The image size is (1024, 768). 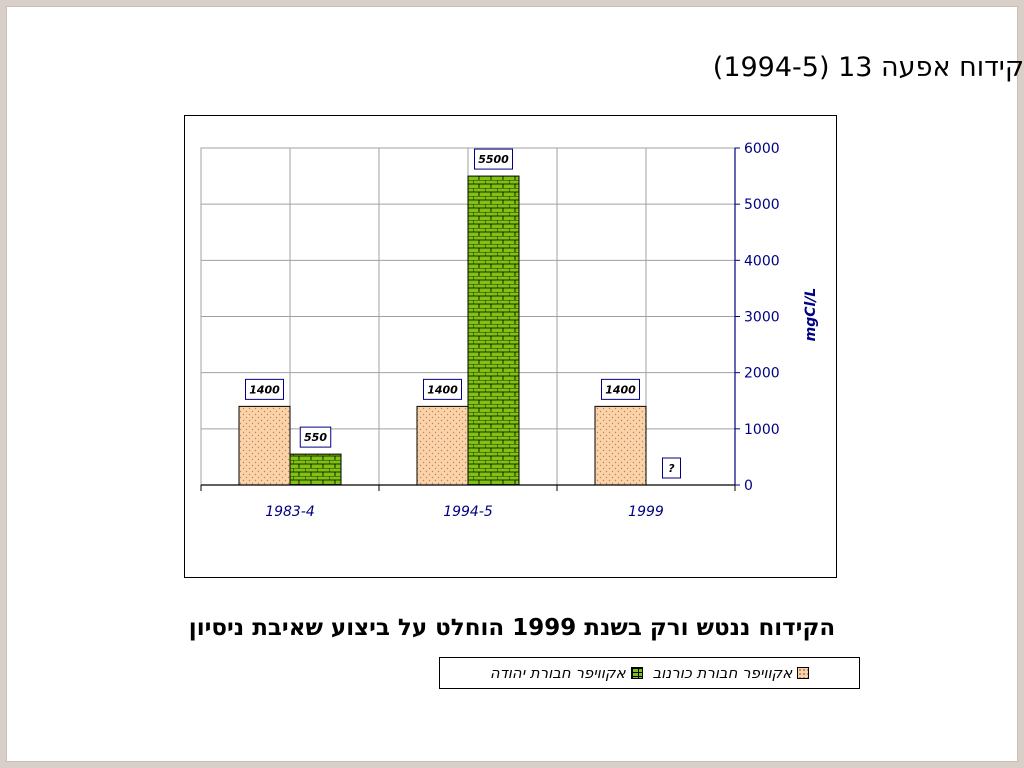 I want to click on data-label: ?, so click(x=671, y=468).